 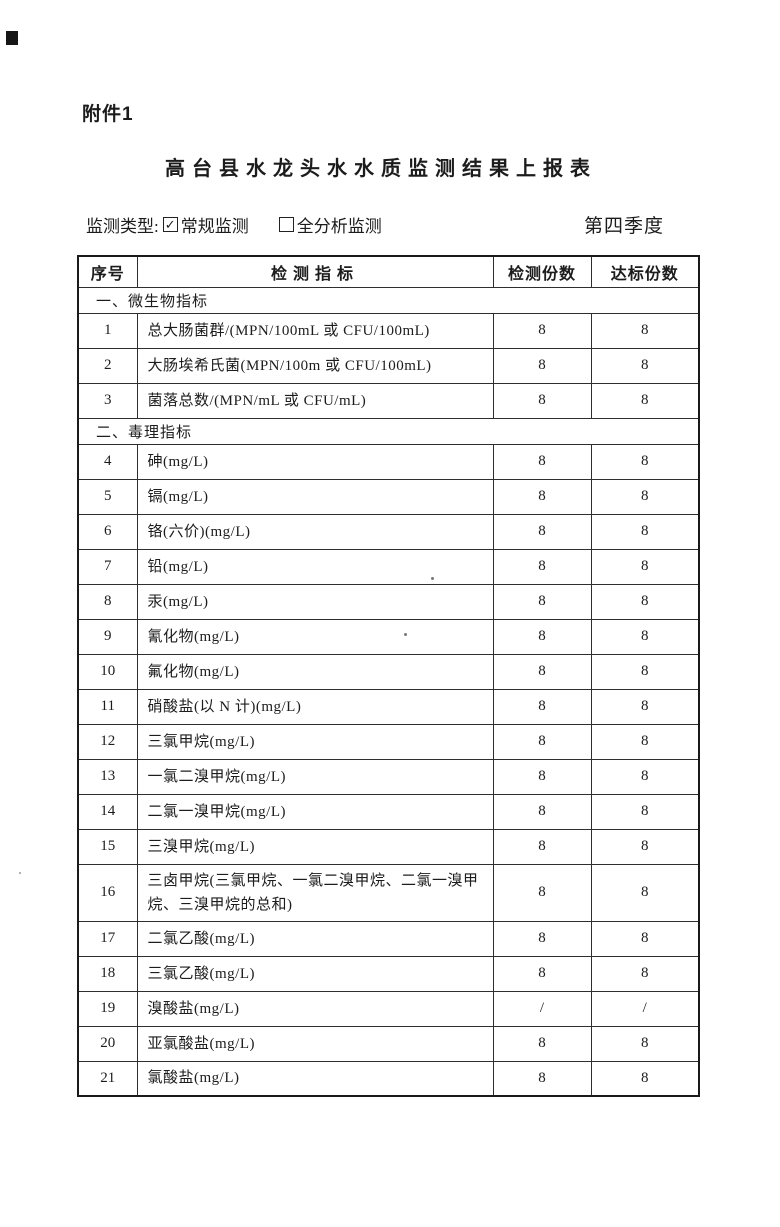 I want to click on row-number-cell: 21, so click(x=107, y=1078).